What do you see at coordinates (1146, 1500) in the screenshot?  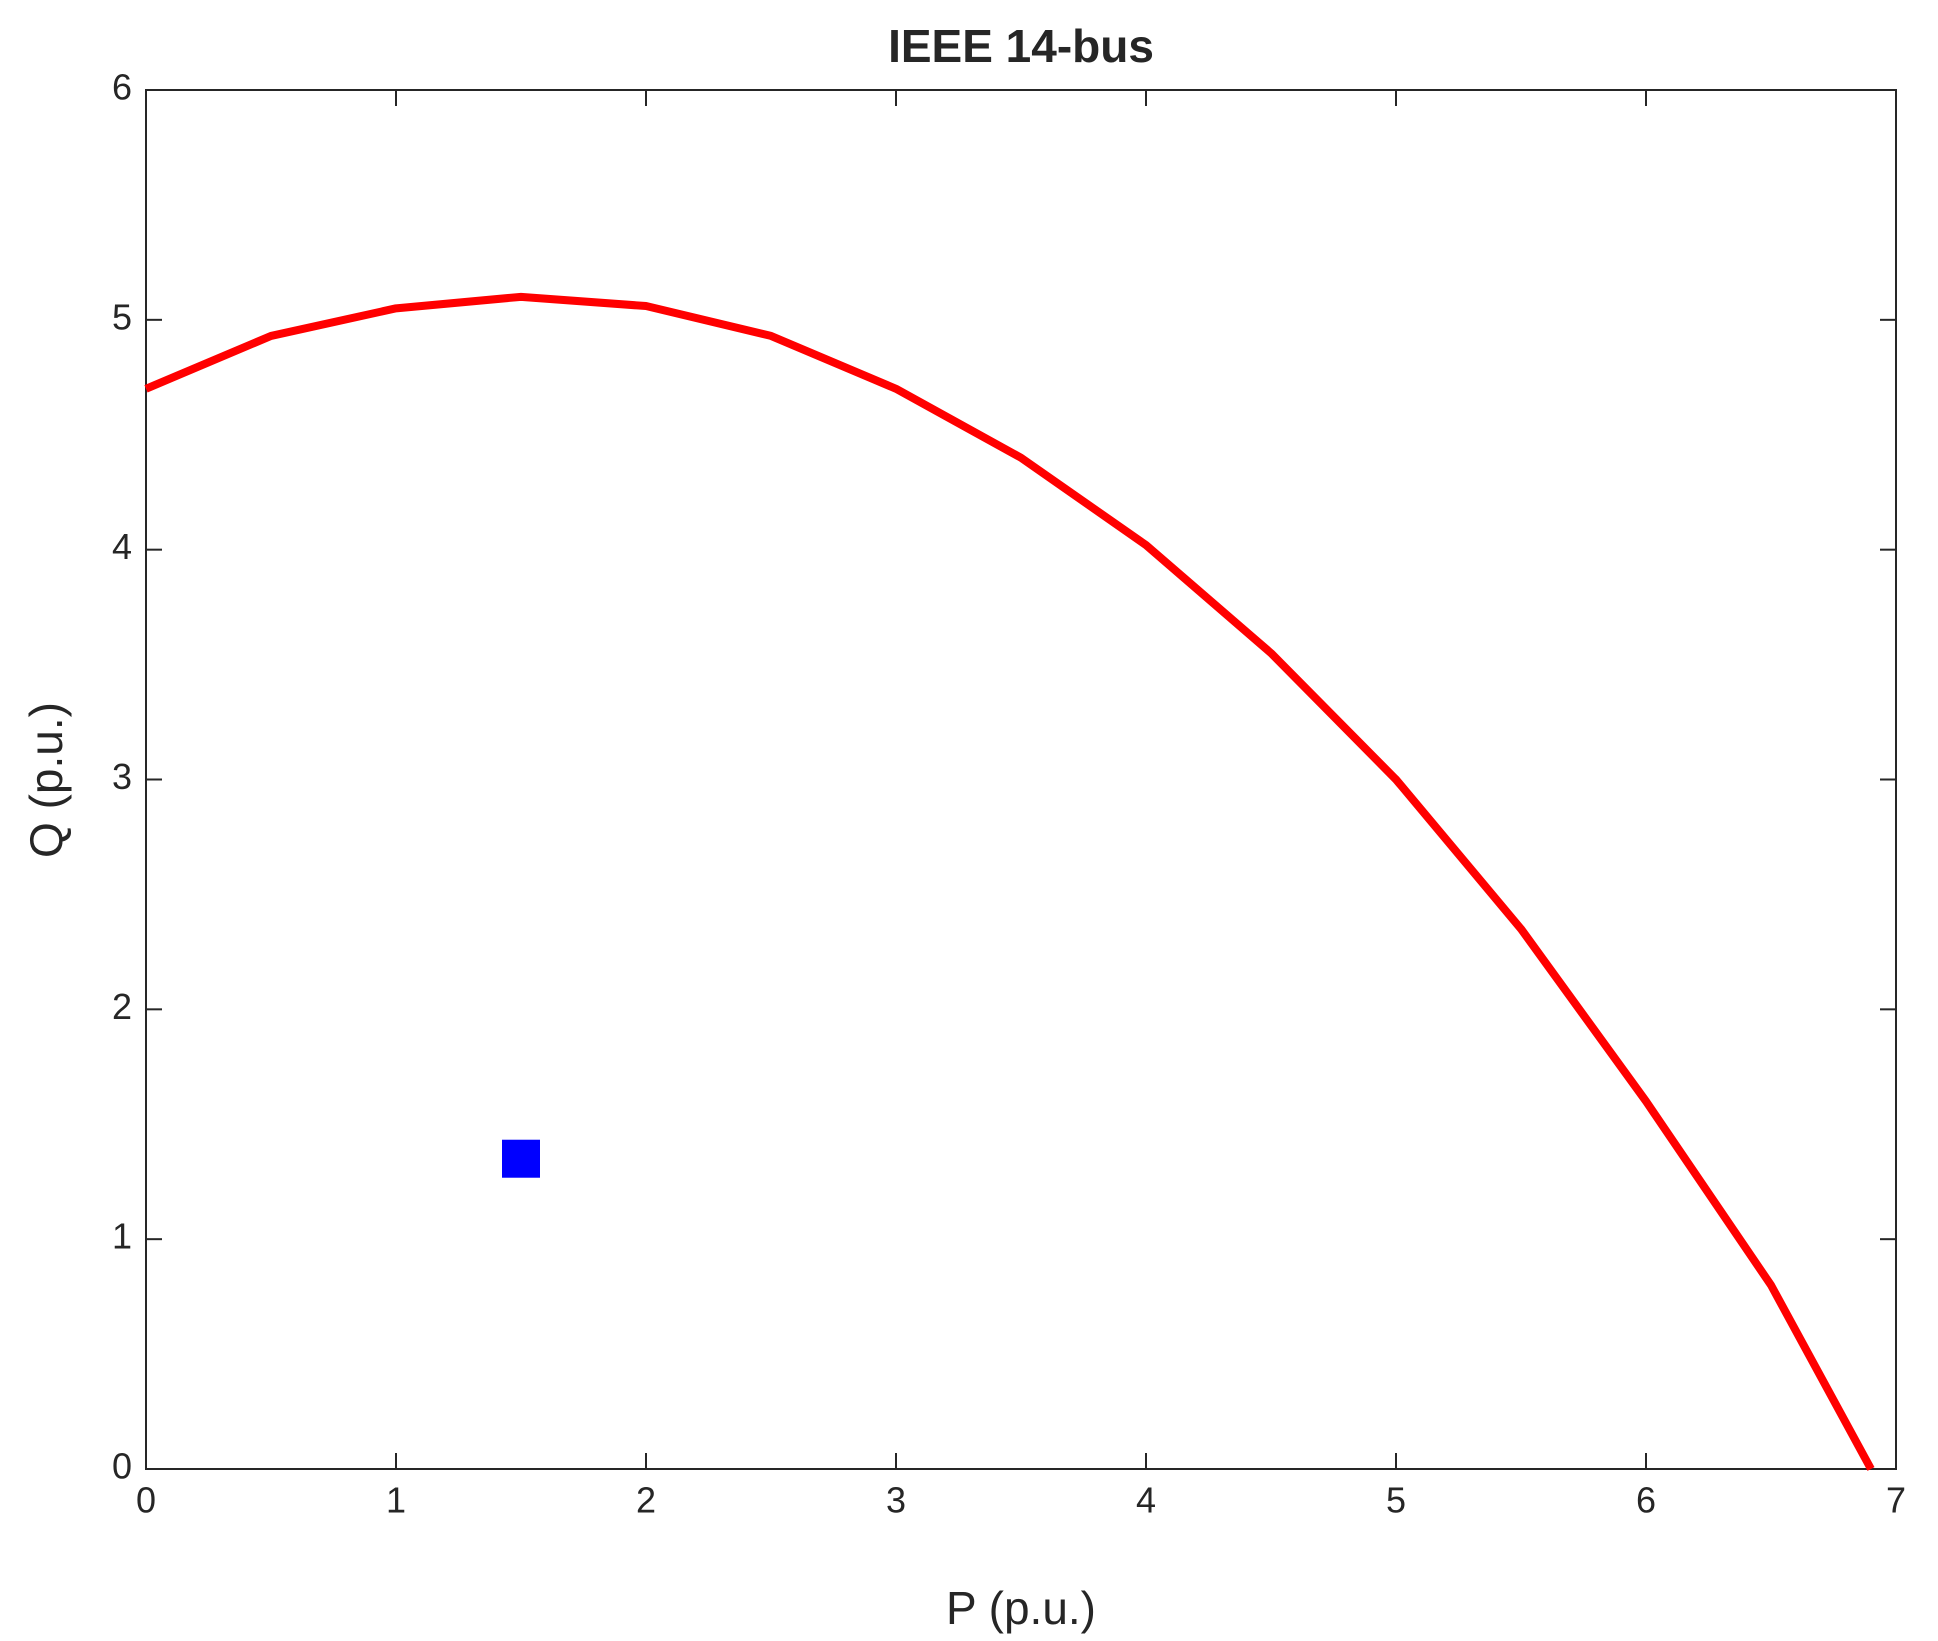 I see `x-tick-label: 4` at bounding box center [1146, 1500].